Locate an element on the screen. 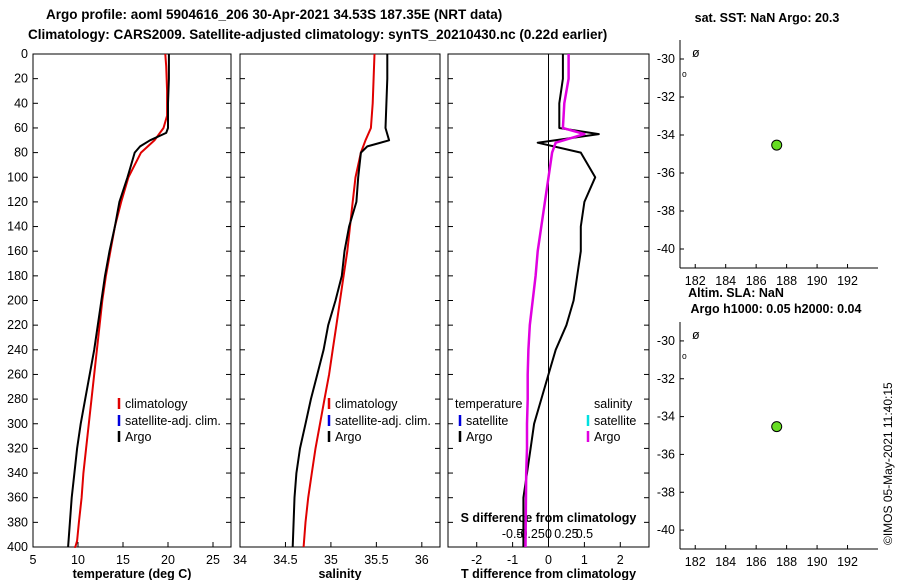 The height and width of the screenshot is (580, 900). temperature-legend-argo-label: Argo is located at coordinates (138, 437).